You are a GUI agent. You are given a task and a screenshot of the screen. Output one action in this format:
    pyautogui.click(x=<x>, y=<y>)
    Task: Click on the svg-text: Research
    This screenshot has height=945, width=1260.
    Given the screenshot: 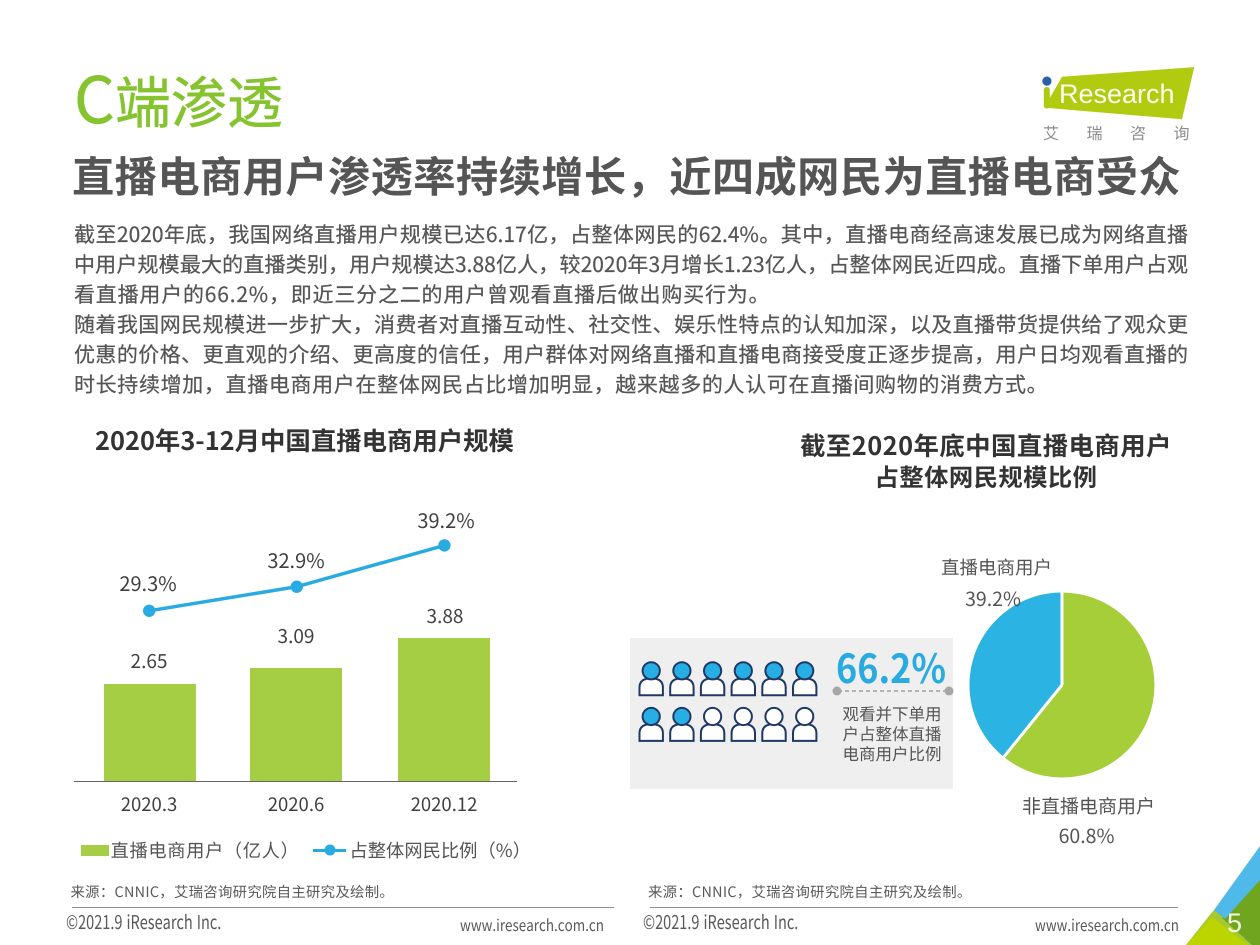 What is the action you would take?
    pyautogui.click(x=1117, y=94)
    